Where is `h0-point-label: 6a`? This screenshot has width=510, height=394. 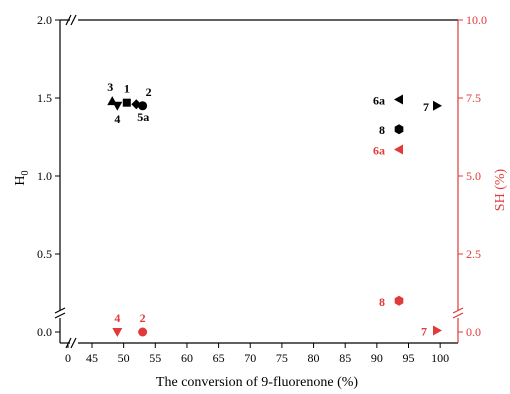 h0-point-label: 6a is located at coordinates (379, 101).